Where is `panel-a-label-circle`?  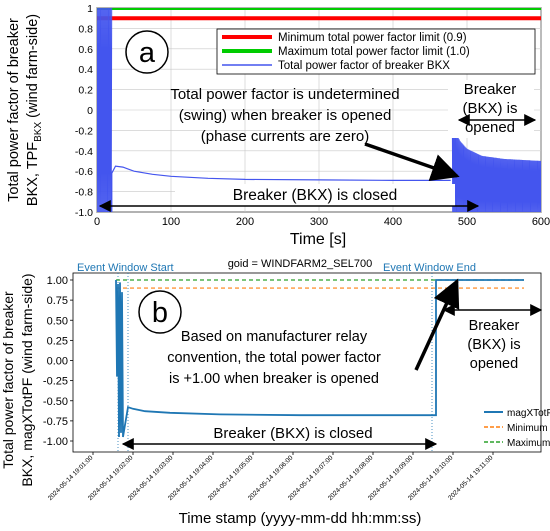 panel-a-label-circle is located at coordinates (147, 52).